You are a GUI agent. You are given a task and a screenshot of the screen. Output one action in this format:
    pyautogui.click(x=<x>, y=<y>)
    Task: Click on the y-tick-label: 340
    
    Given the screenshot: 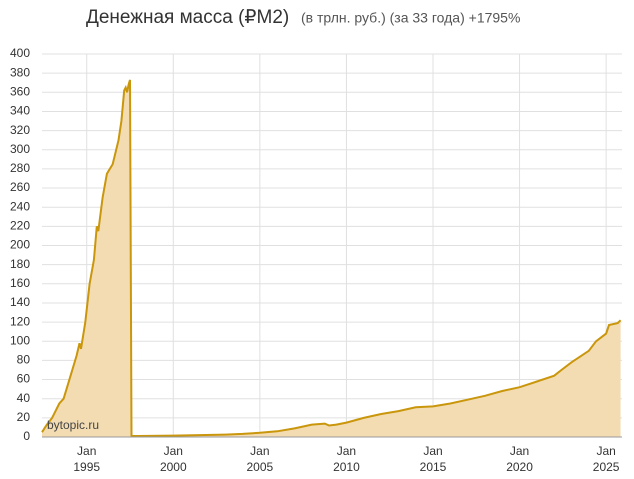 What is the action you would take?
    pyautogui.click(x=20, y=111)
    